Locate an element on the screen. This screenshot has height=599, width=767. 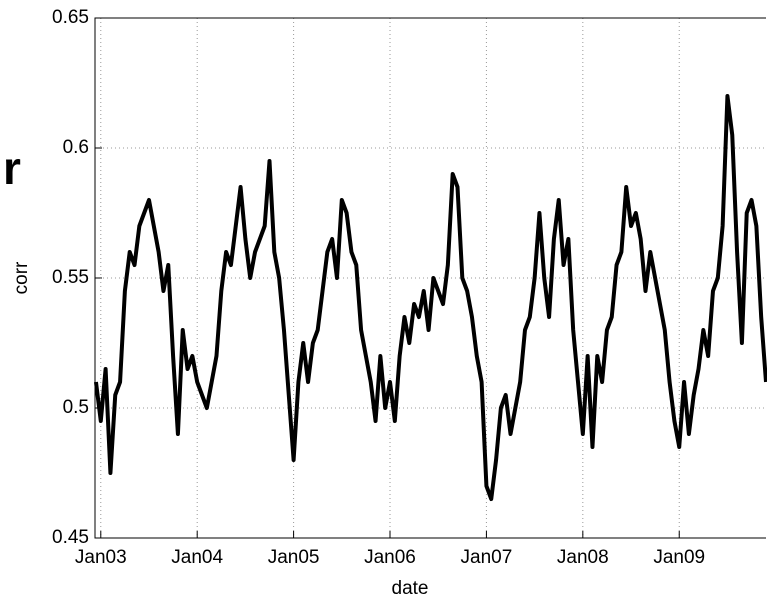
y-tick-label: 0.55 is located at coordinates (70, 277).